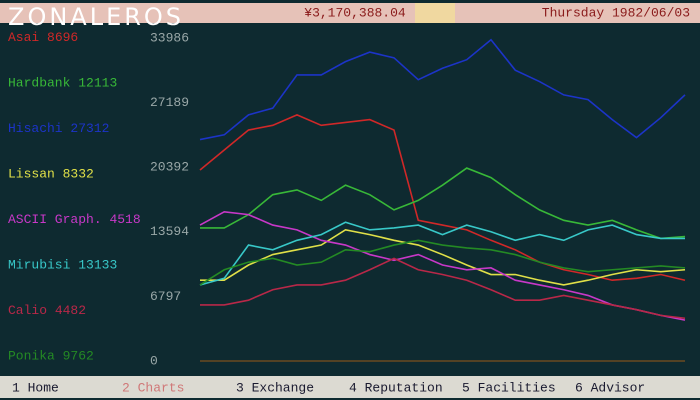 This screenshot has width=700, height=400. Describe the element at coordinates (78, 356) in the screenshot. I see `legend-value: 9762` at that location.